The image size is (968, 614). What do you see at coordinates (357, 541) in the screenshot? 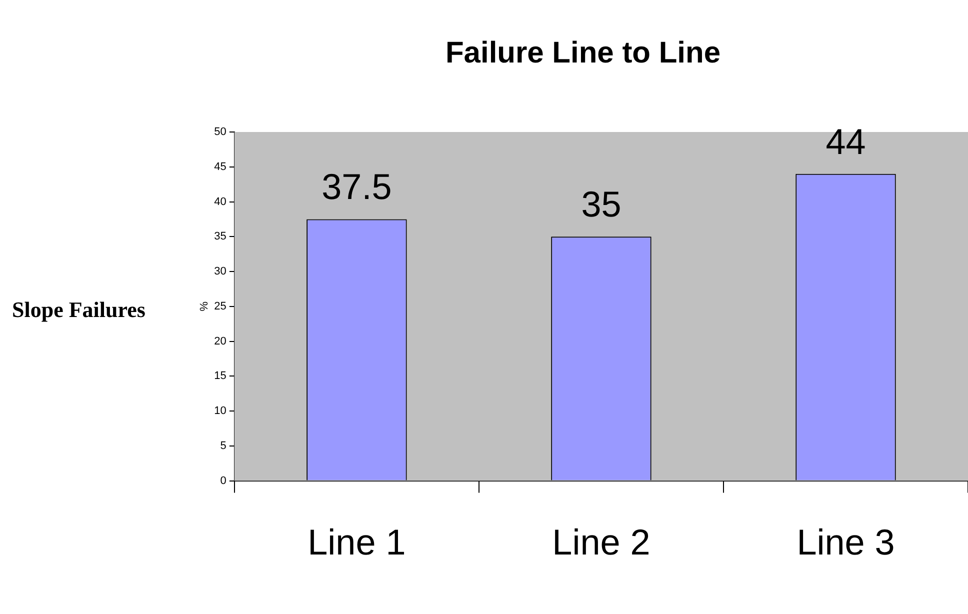
I see `x-tick-label: Line 1` at bounding box center [357, 541].